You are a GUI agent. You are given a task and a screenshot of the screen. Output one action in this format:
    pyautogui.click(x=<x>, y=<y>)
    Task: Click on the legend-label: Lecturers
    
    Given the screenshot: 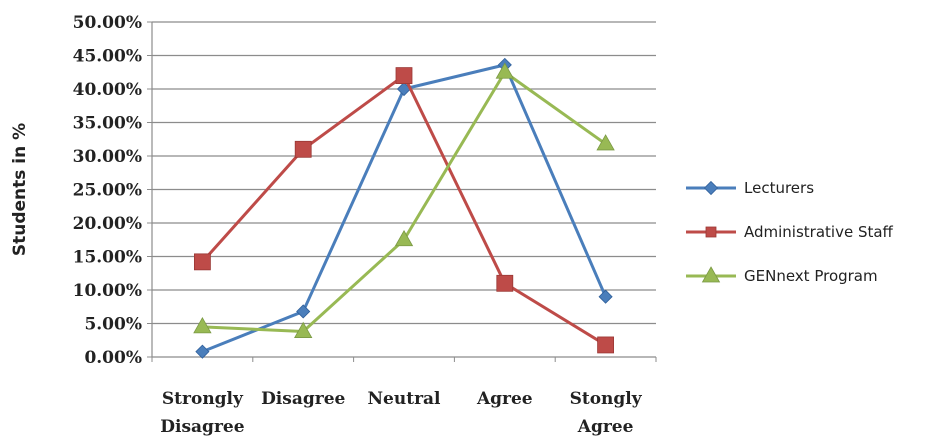 What is the action you would take?
    pyautogui.click(x=779, y=188)
    